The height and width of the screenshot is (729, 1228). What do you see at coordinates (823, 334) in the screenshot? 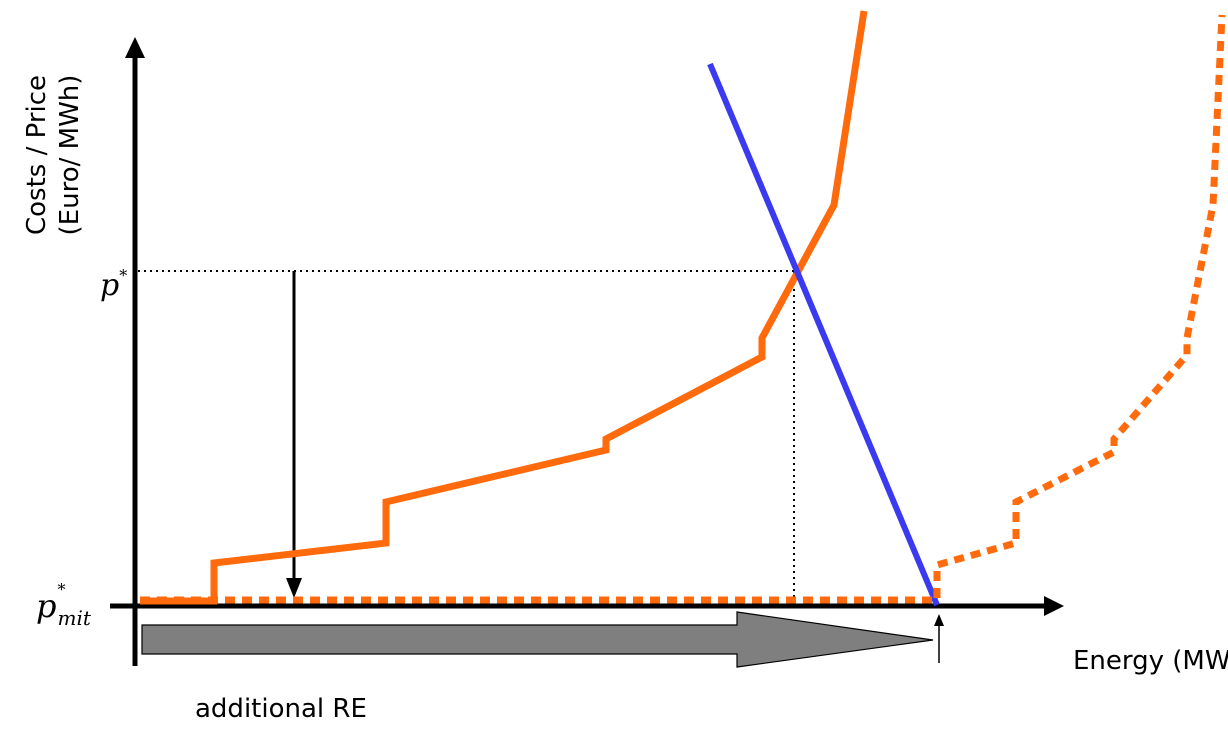
I see `demand-curve` at bounding box center [823, 334].